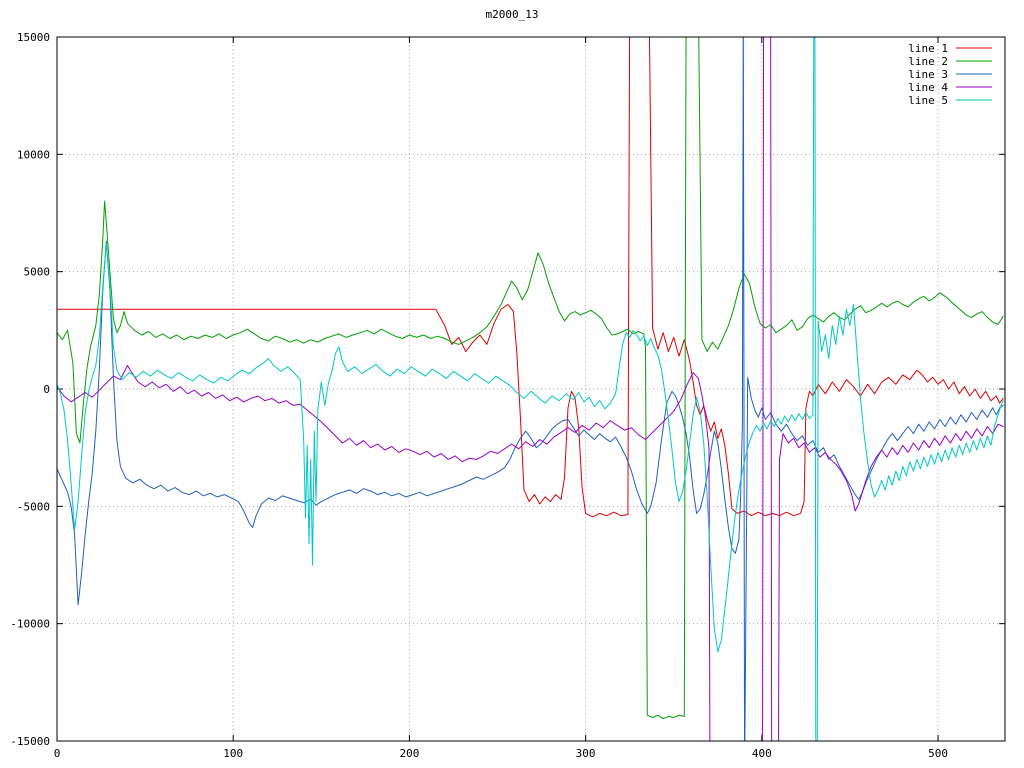 This screenshot has width=1024, height=768. Describe the element at coordinates (30, 741) in the screenshot. I see `y-tick-label: -15000` at that location.